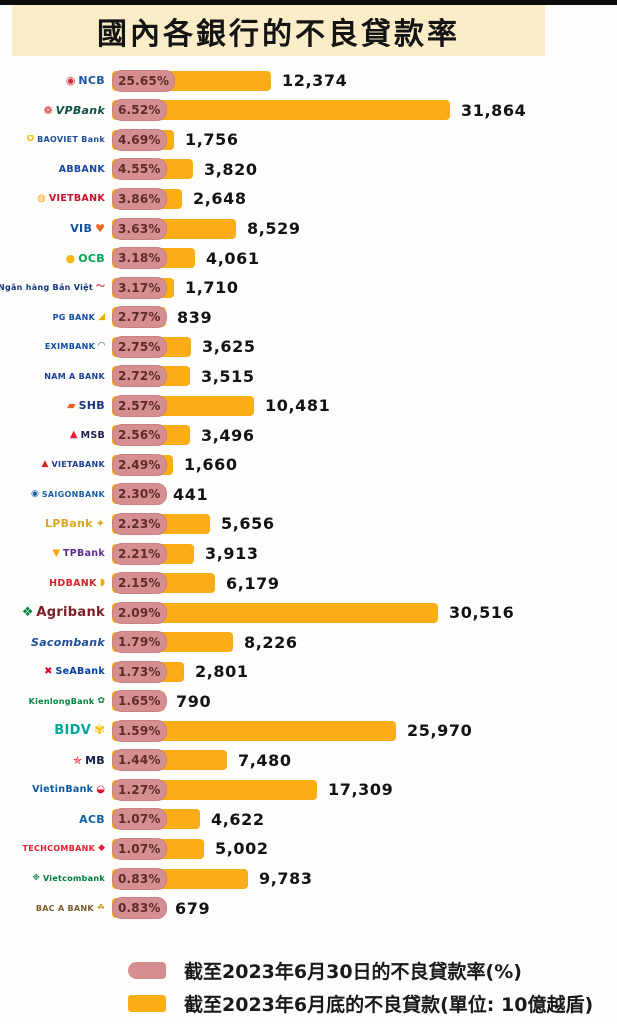 The height and width of the screenshot is (1024, 617). What do you see at coordinates (361, 790) in the screenshot?
I see `npl-amount-label: 17,309` at bounding box center [361, 790].